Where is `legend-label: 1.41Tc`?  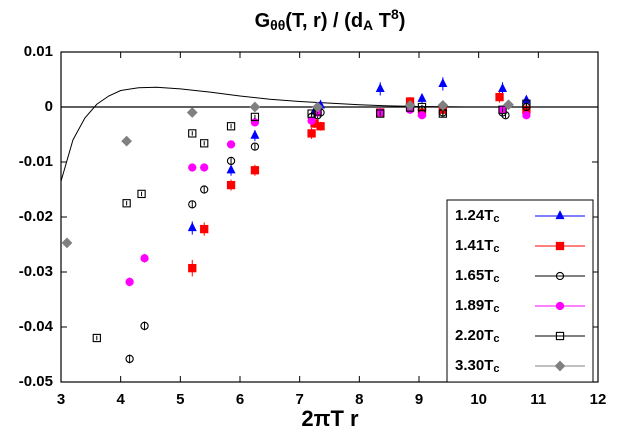
legend-label: 1.41Tc is located at coordinates (477, 246).